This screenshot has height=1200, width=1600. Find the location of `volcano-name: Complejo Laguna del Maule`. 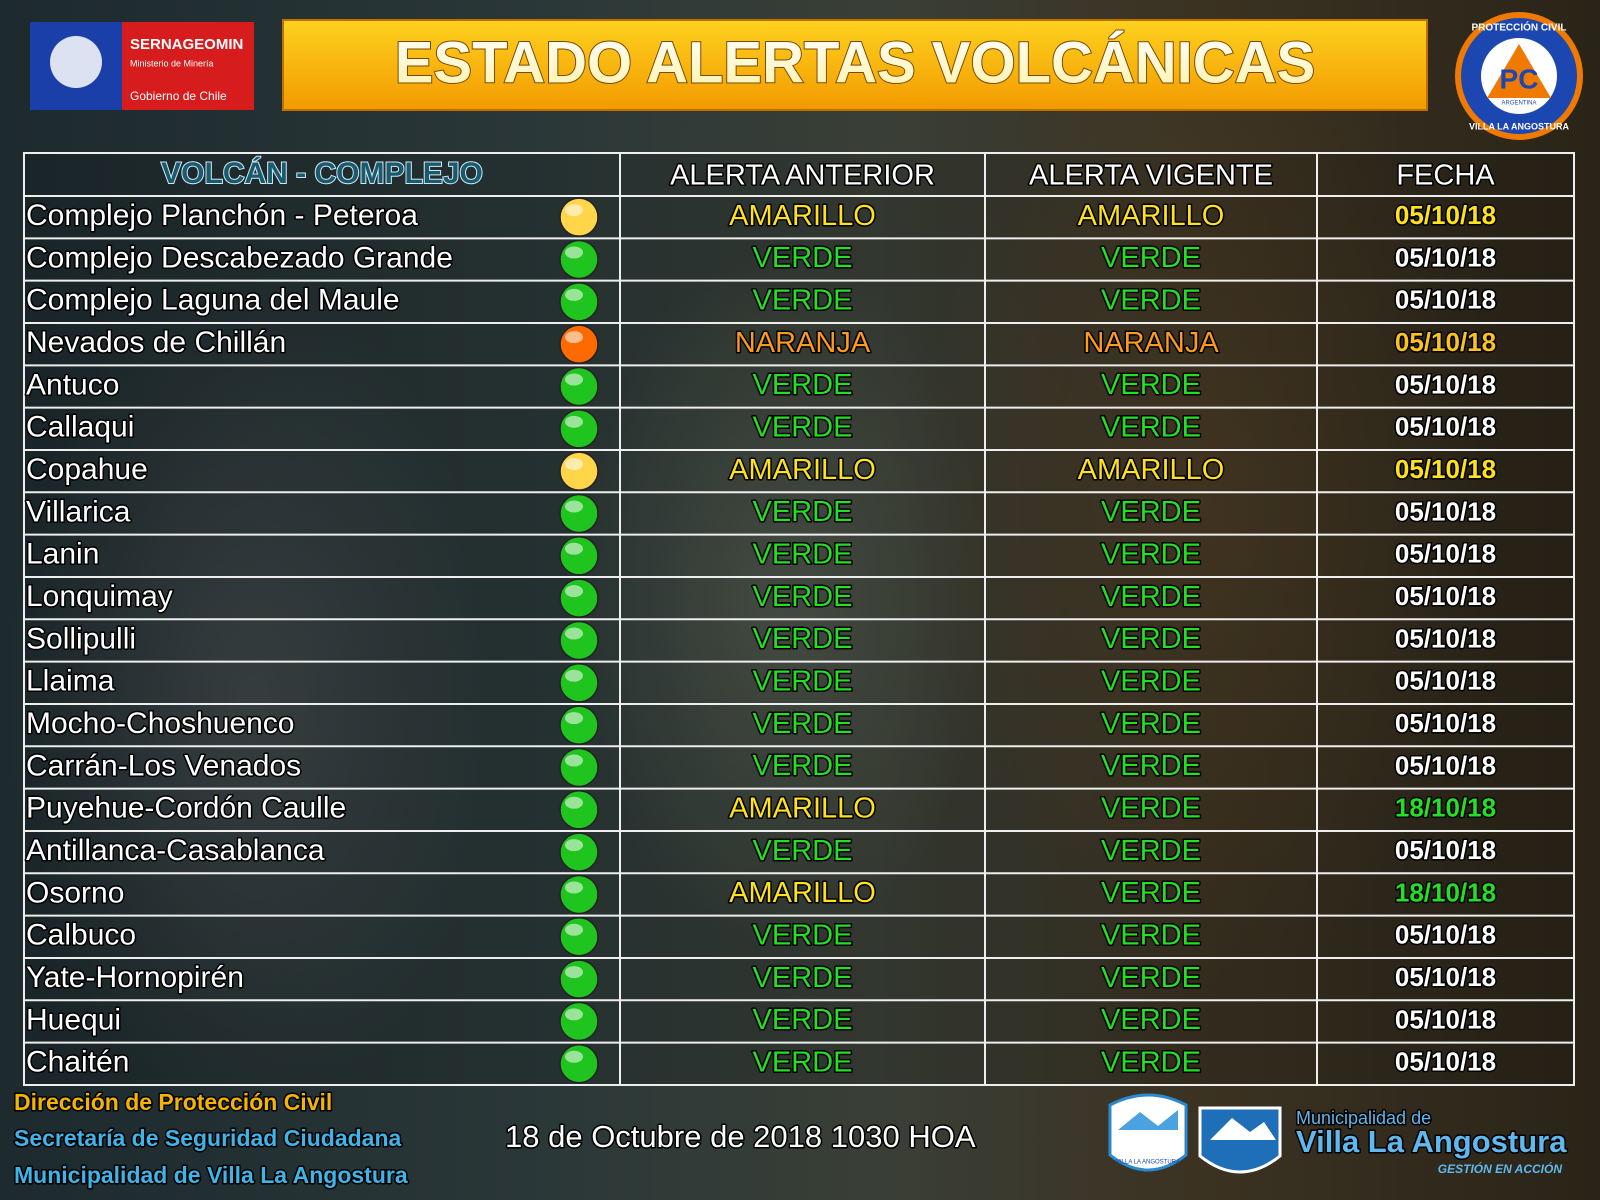

volcano-name: Complejo Laguna del Maule is located at coordinates (213, 300).